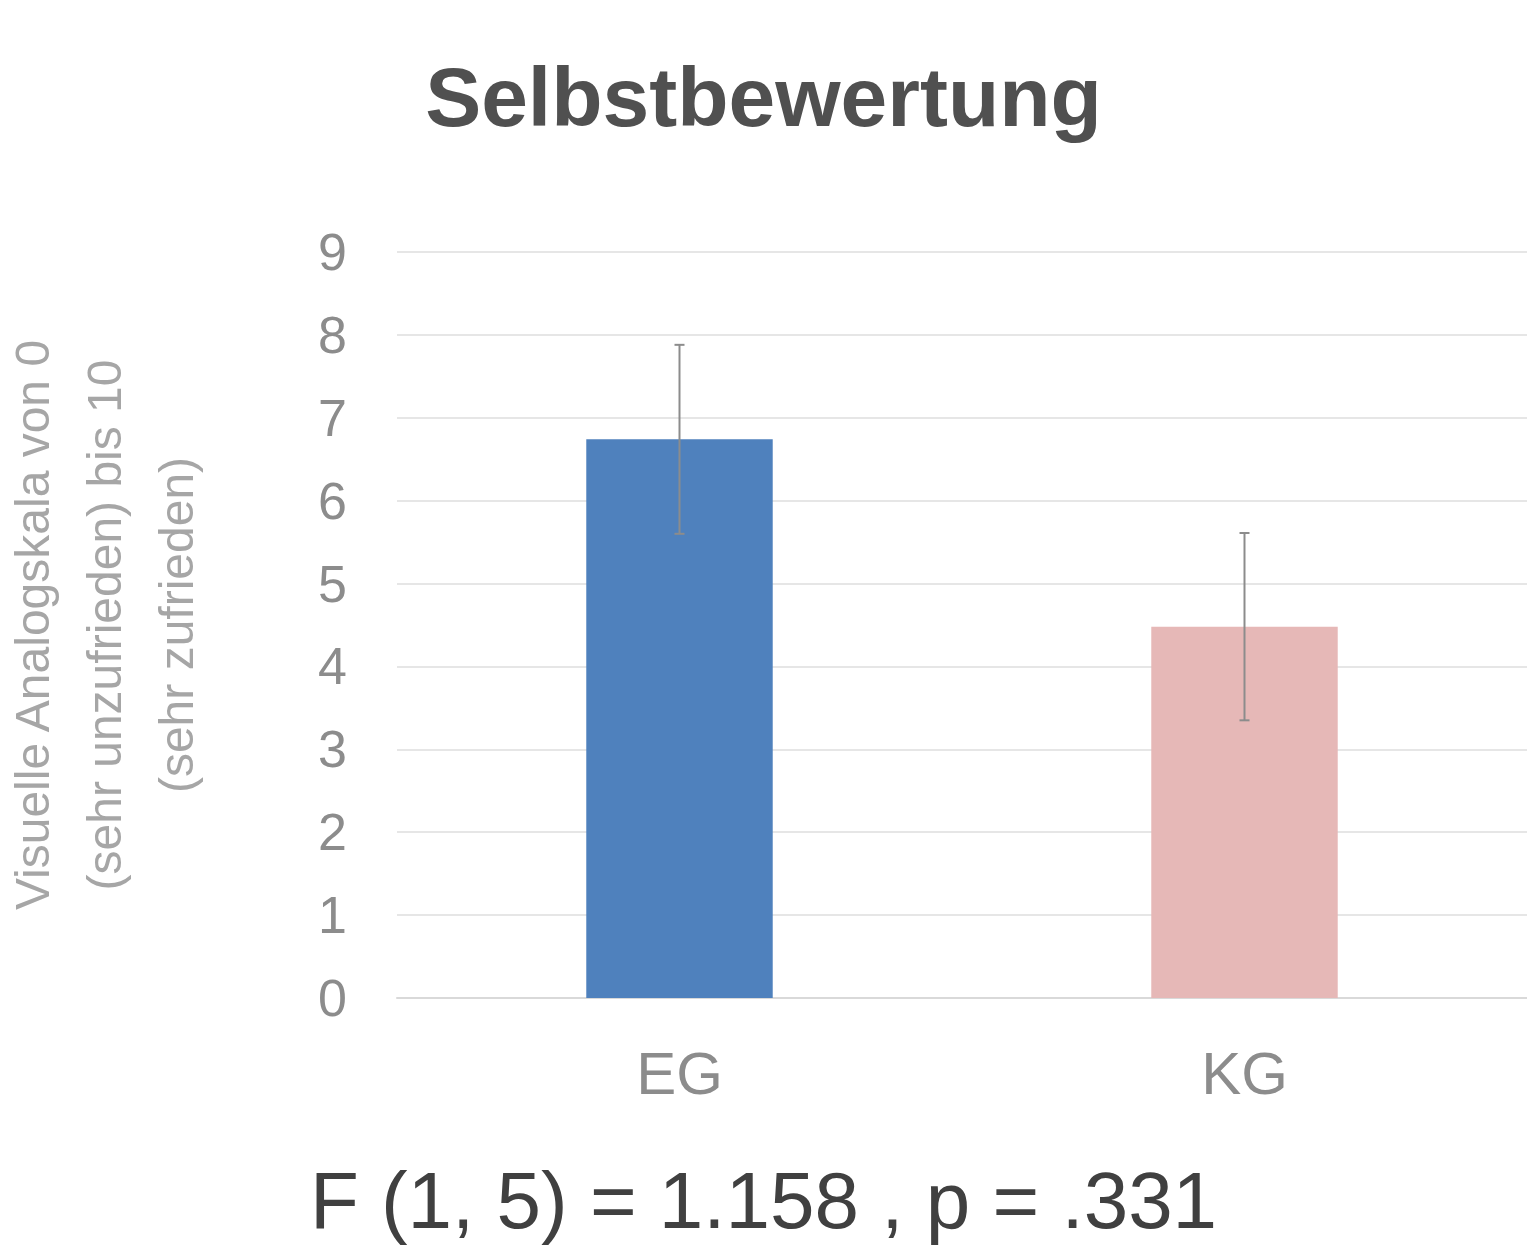  What do you see at coordinates (332, 915) in the screenshot?
I see `y-tick-label: 1` at bounding box center [332, 915].